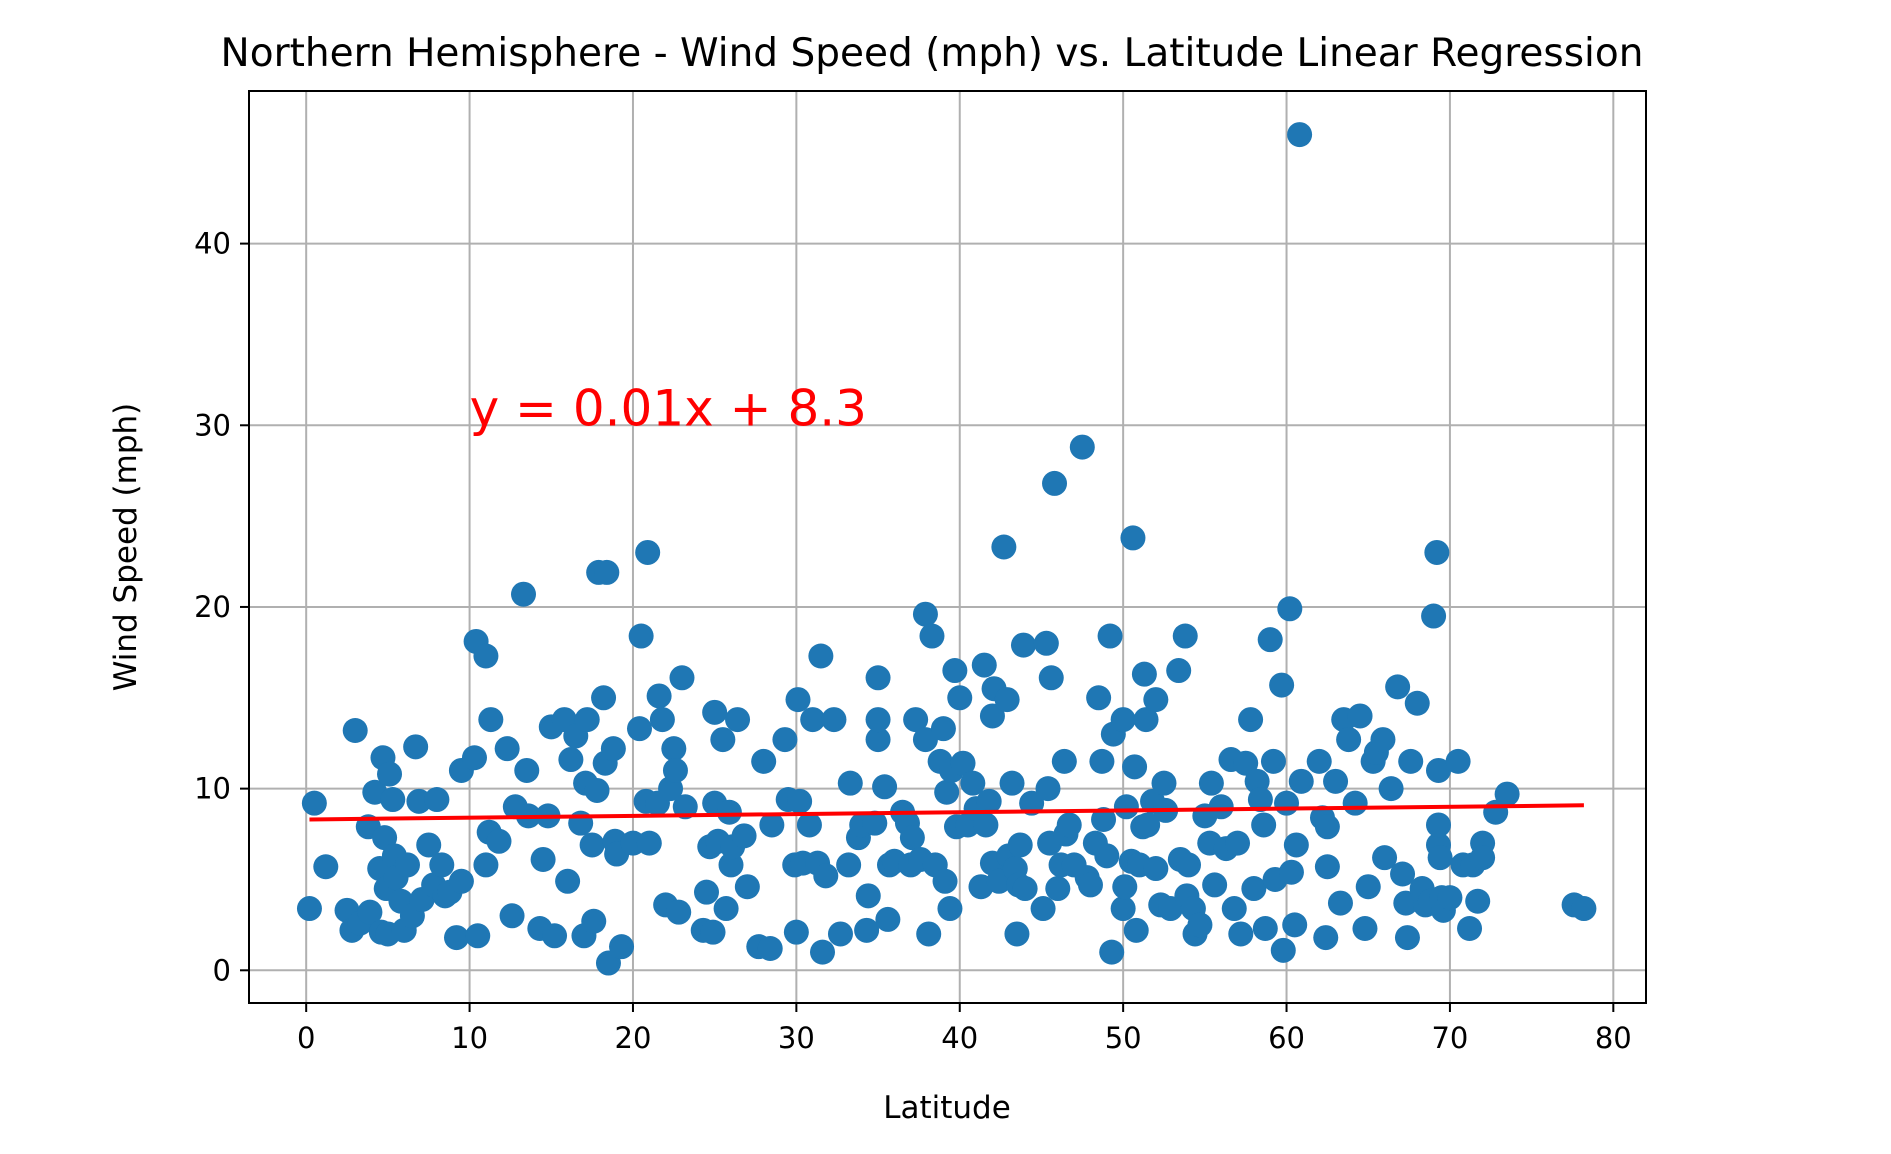  Describe the element at coordinates (222, 970) in the screenshot. I see `y-tick-label: 0` at that location.